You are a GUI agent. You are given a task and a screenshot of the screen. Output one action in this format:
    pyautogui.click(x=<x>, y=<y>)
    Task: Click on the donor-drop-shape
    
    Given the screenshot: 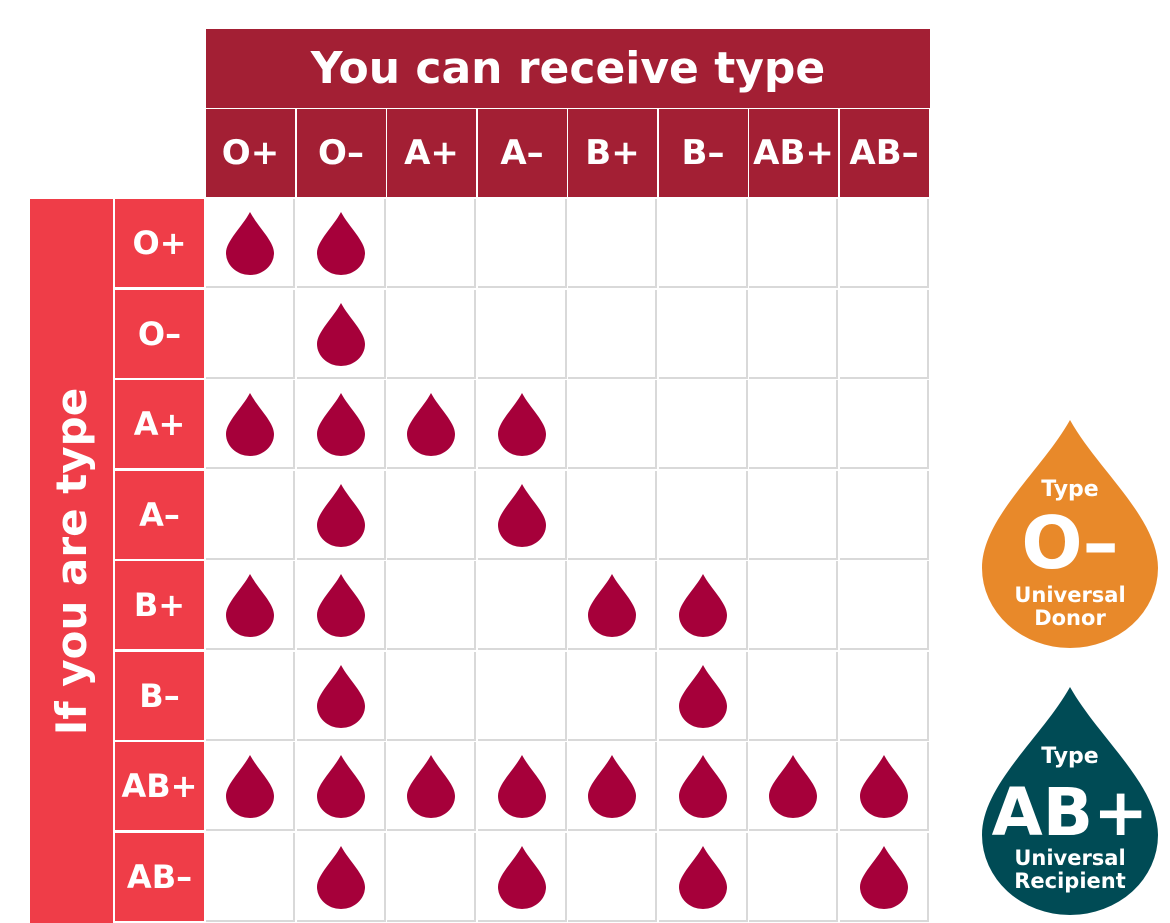 What is the action you would take?
    pyautogui.click(x=1070, y=534)
    